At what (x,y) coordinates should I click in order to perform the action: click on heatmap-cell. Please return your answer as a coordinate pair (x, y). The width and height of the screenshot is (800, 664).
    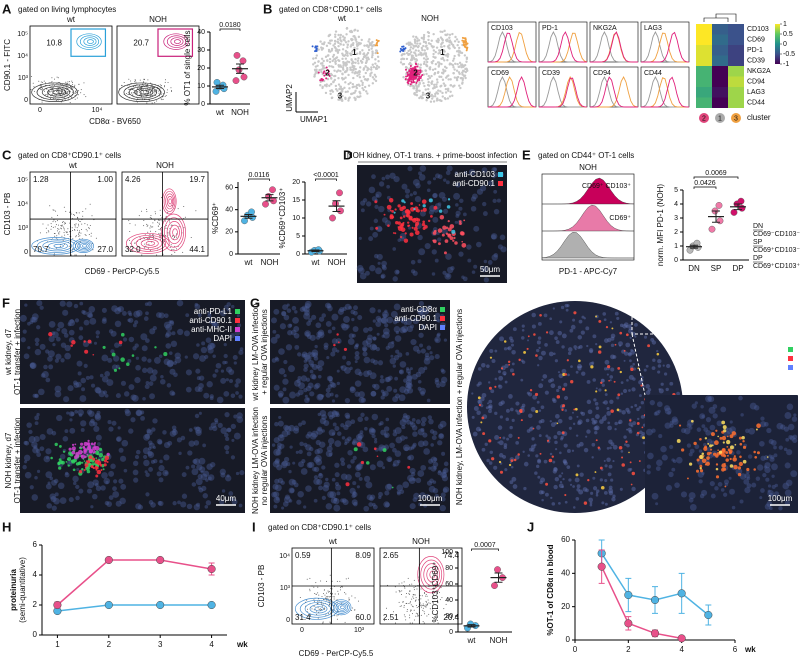
    Looking at the image, I should click on (736, 61).